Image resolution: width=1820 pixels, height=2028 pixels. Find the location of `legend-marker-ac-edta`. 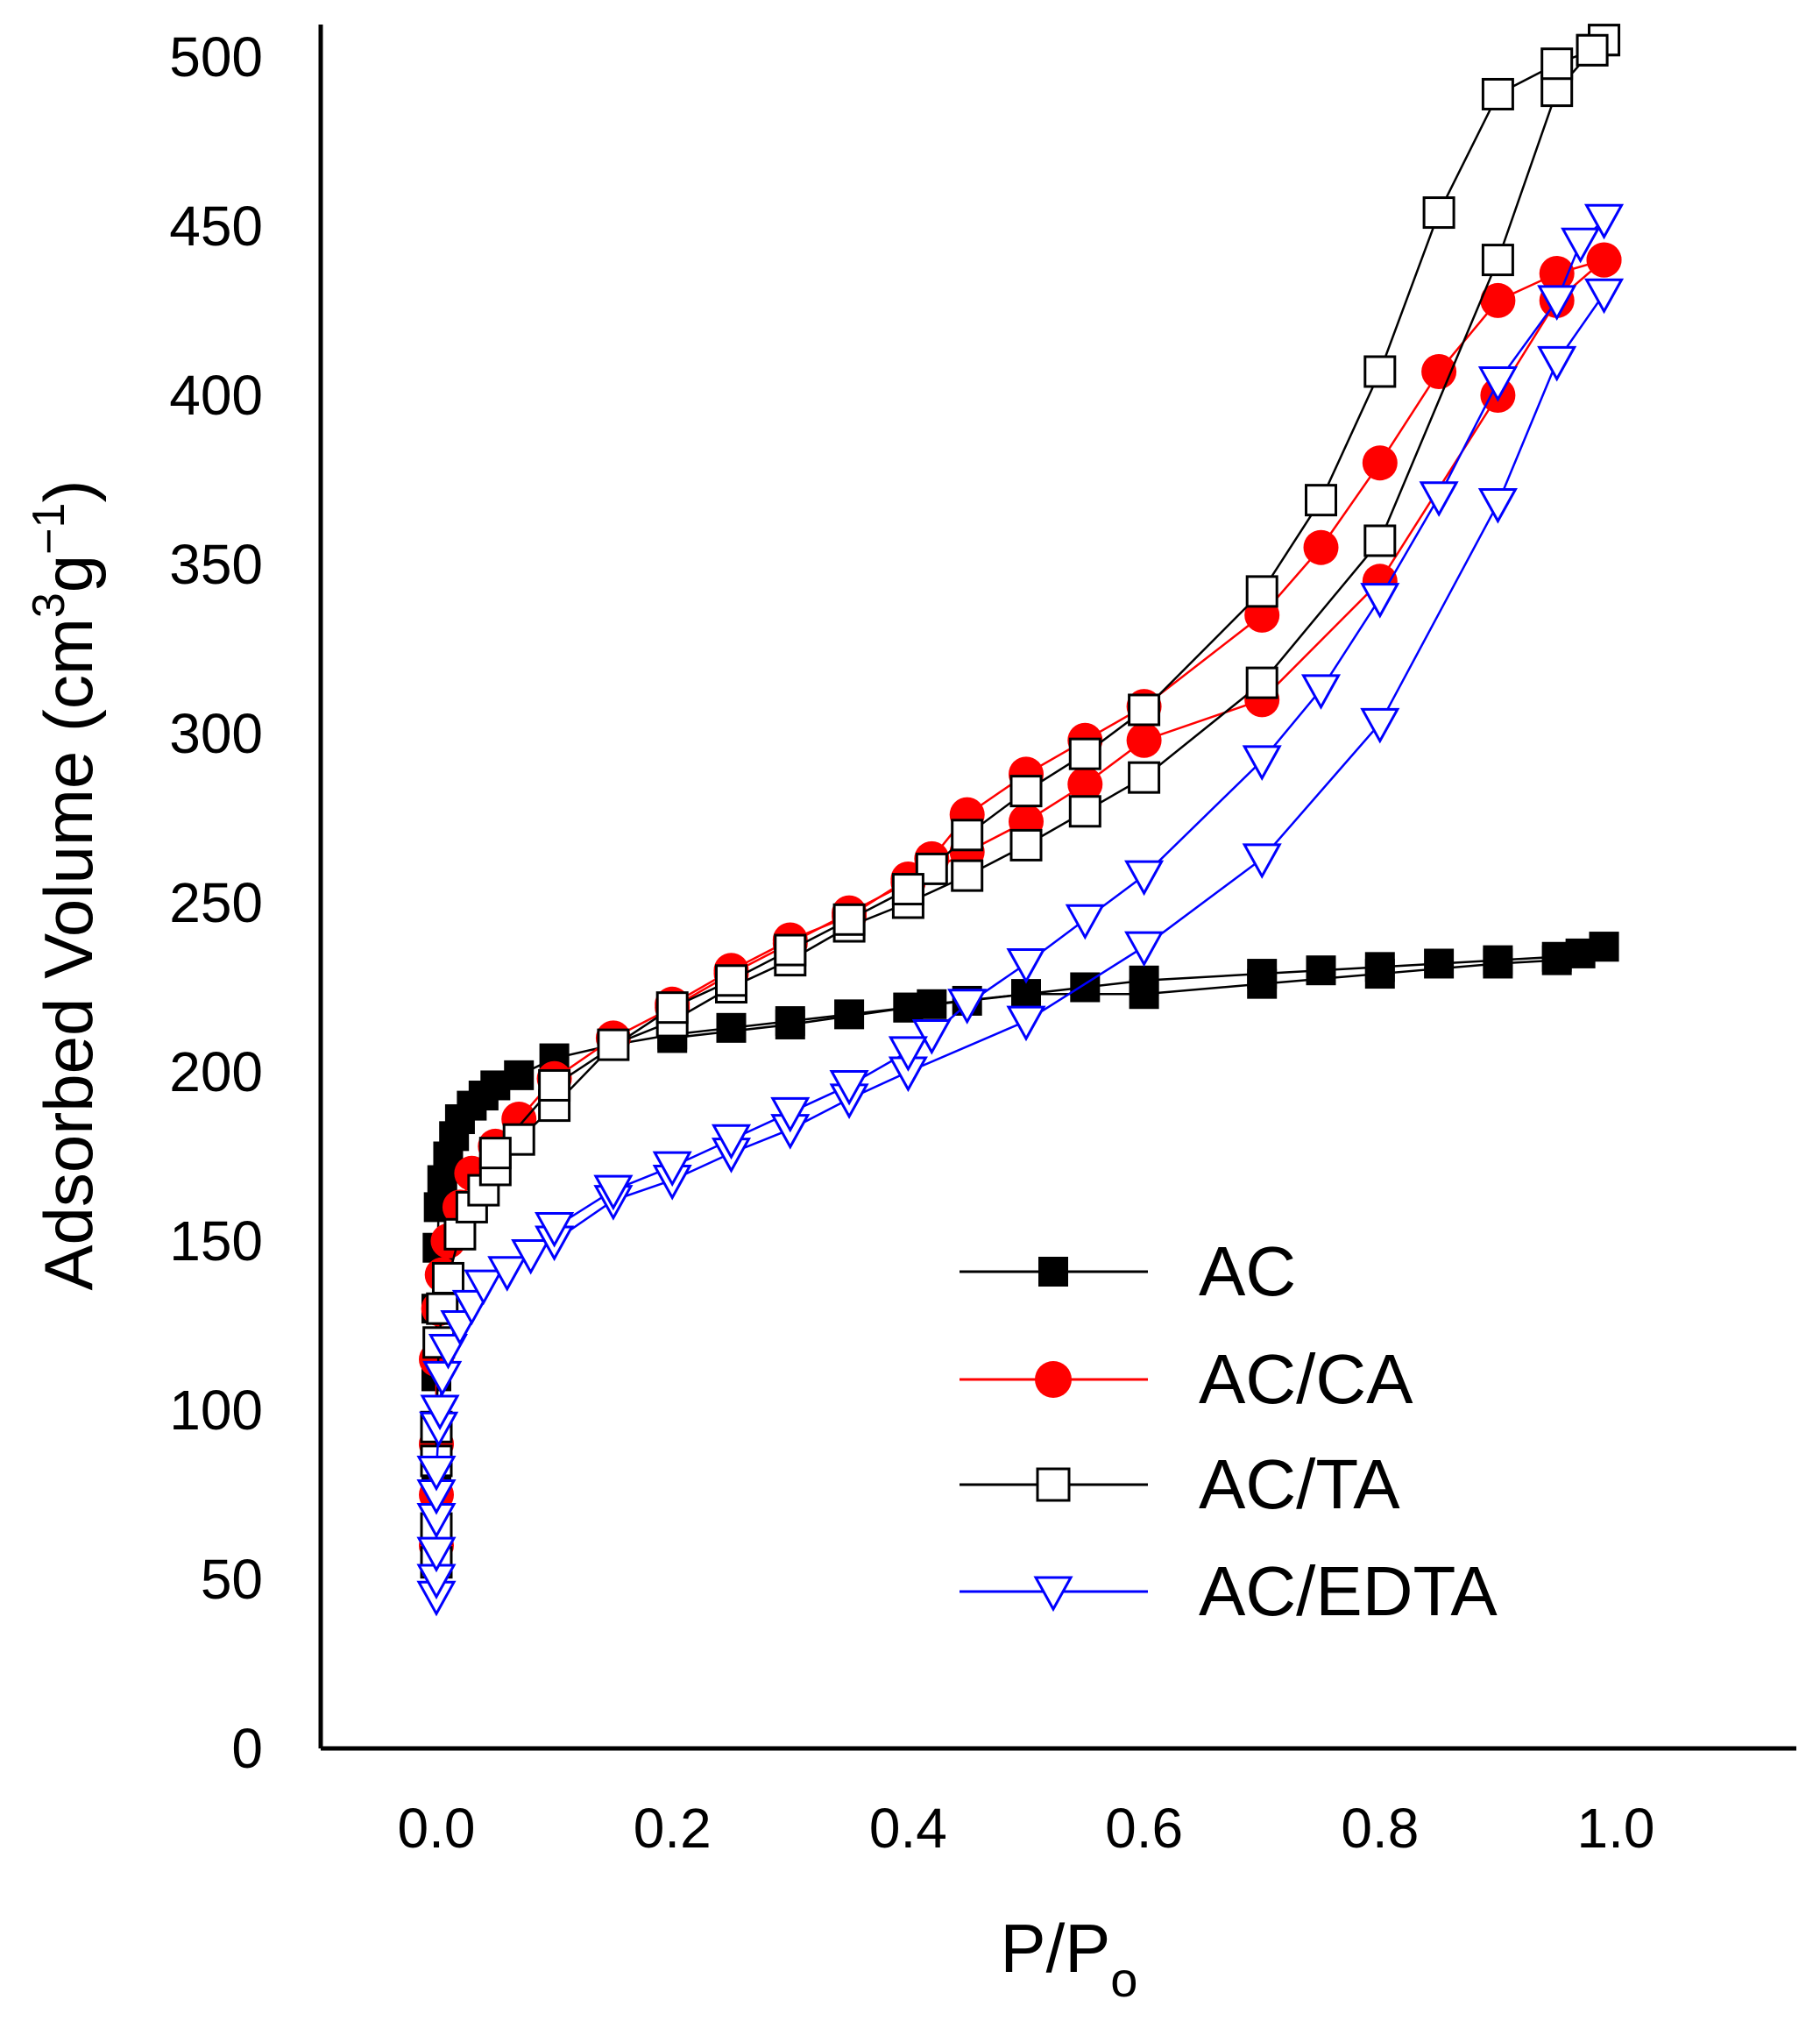

legend-marker-ac-edta is located at coordinates (1053, 1594).